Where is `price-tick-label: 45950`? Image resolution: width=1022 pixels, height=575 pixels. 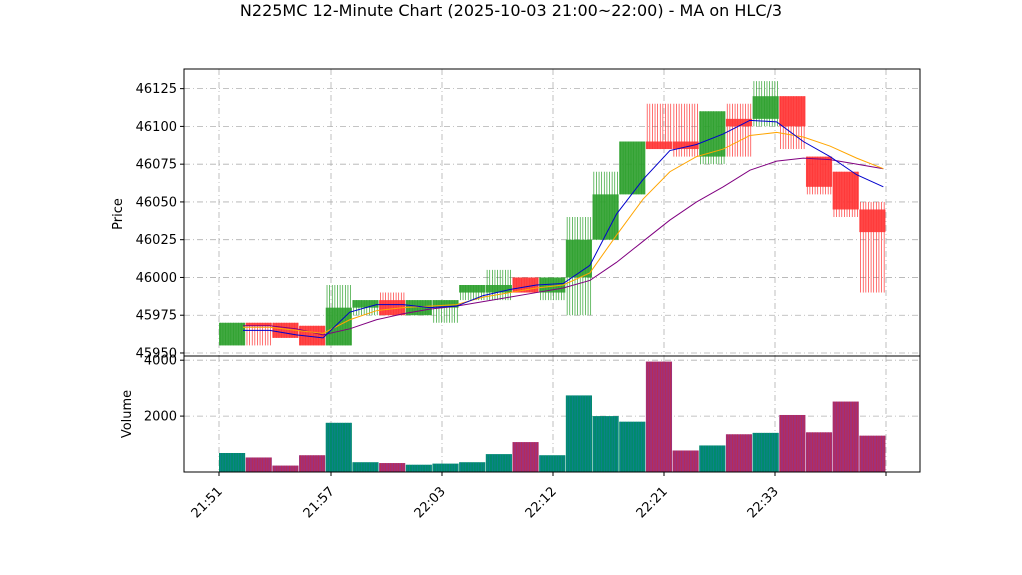
price-tick-label: 45950 is located at coordinates (156, 353).